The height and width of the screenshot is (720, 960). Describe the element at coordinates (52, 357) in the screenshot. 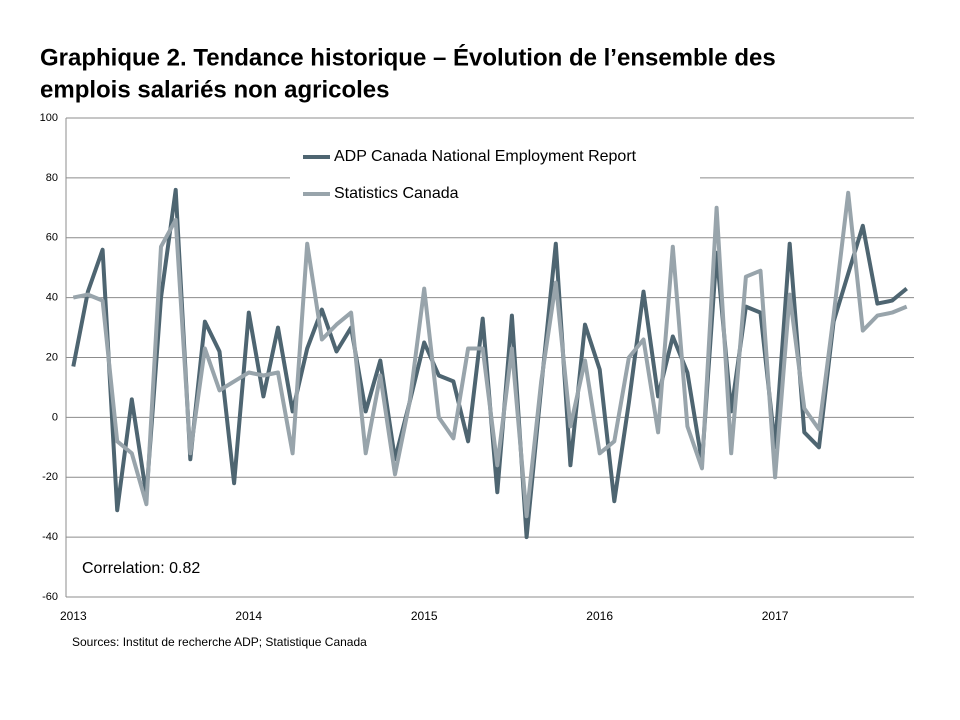

I see `y-tick-label: 20` at that location.